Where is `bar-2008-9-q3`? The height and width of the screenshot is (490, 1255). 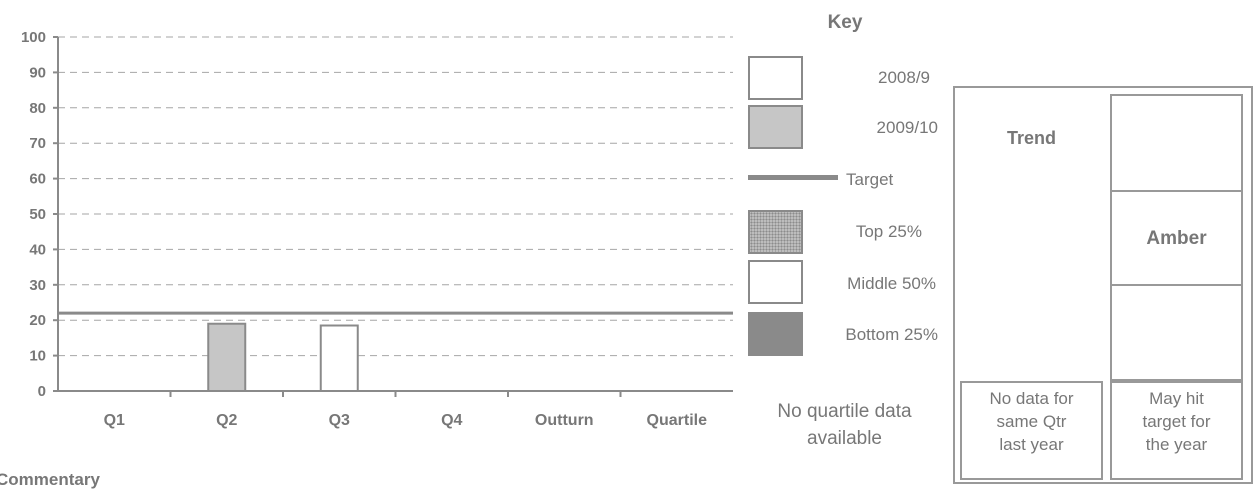 bar-2008-9-q3 is located at coordinates (339, 358).